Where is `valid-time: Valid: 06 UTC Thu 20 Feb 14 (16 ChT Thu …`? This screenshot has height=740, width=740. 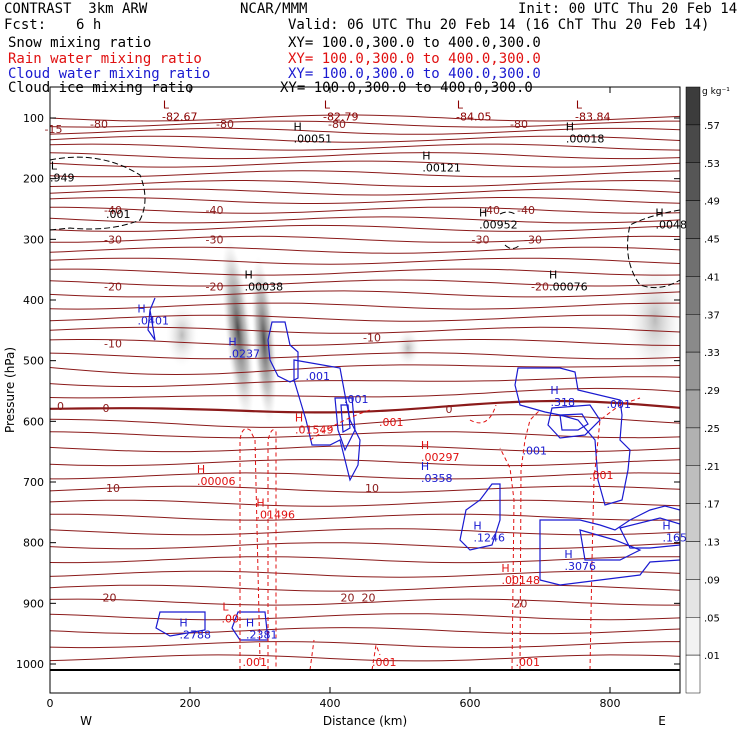
valid-time: Valid: 06 UTC Thu 20 Feb 14 (16 ChT Thu … is located at coordinates (499, 25).